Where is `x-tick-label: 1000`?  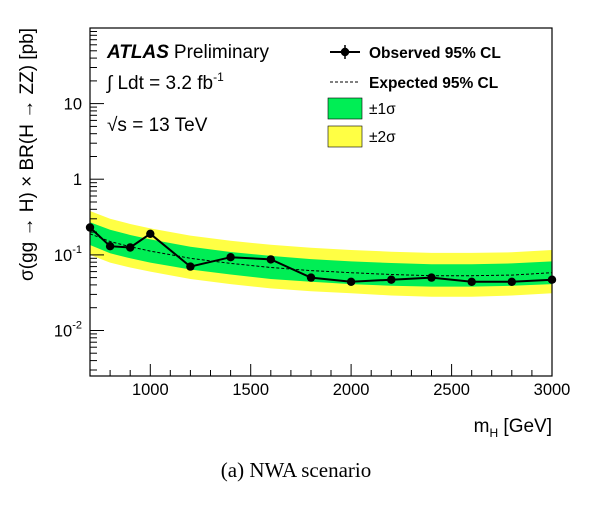
x-tick-label: 1000 is located at coordinates (150, 390).